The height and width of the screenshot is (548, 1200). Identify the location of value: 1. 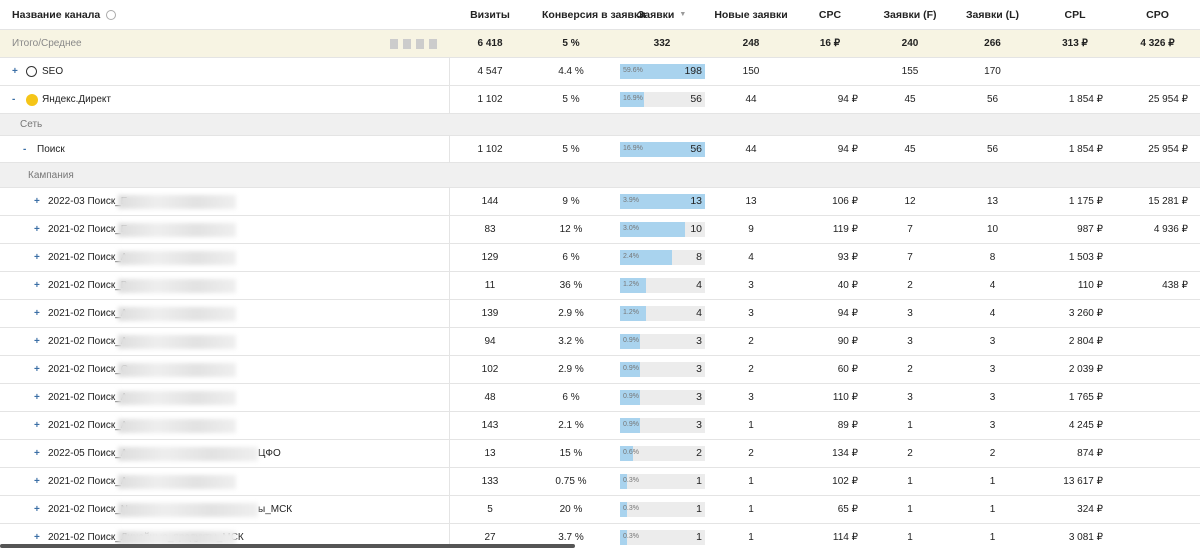
(992, 509).